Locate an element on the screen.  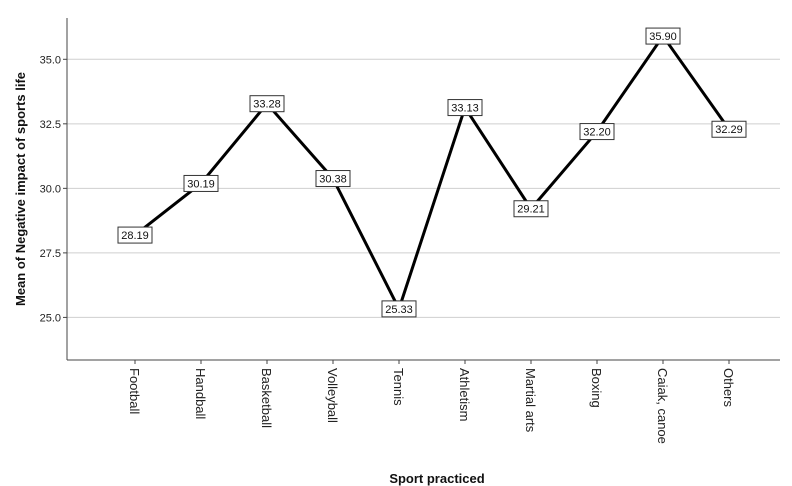
y-tick-label: 27.5 is located at coordinates (50, 254).